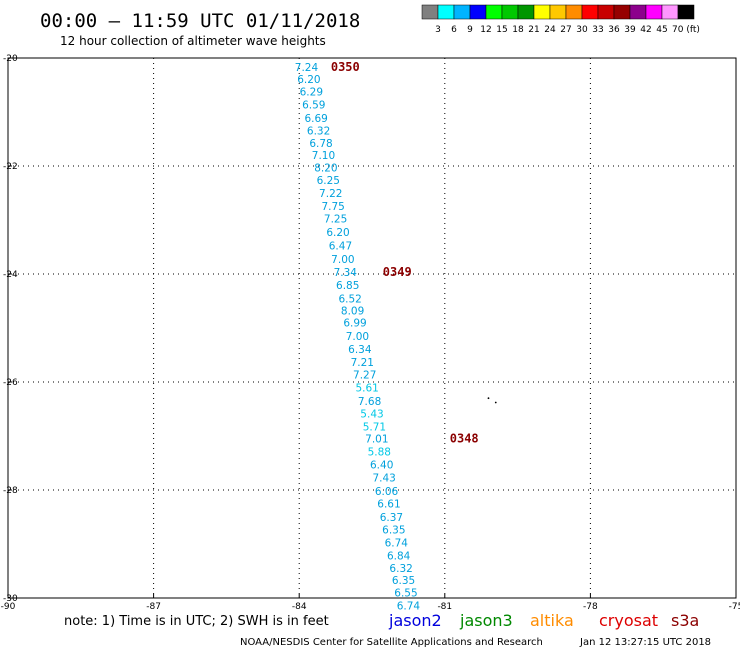 This screenshot has width=740, height=650. I want to click on color-scale-label: 70 (ft), so click(686, 30).